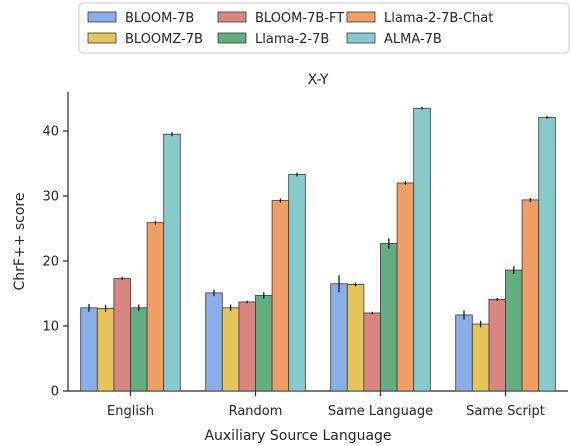 The width and height of the screenshot is (572, 446). What do you see at coordinates (20, 242) in the screenshot?
I see `y-axis-label: ChrF++ score` at bounding box center [20, 242].